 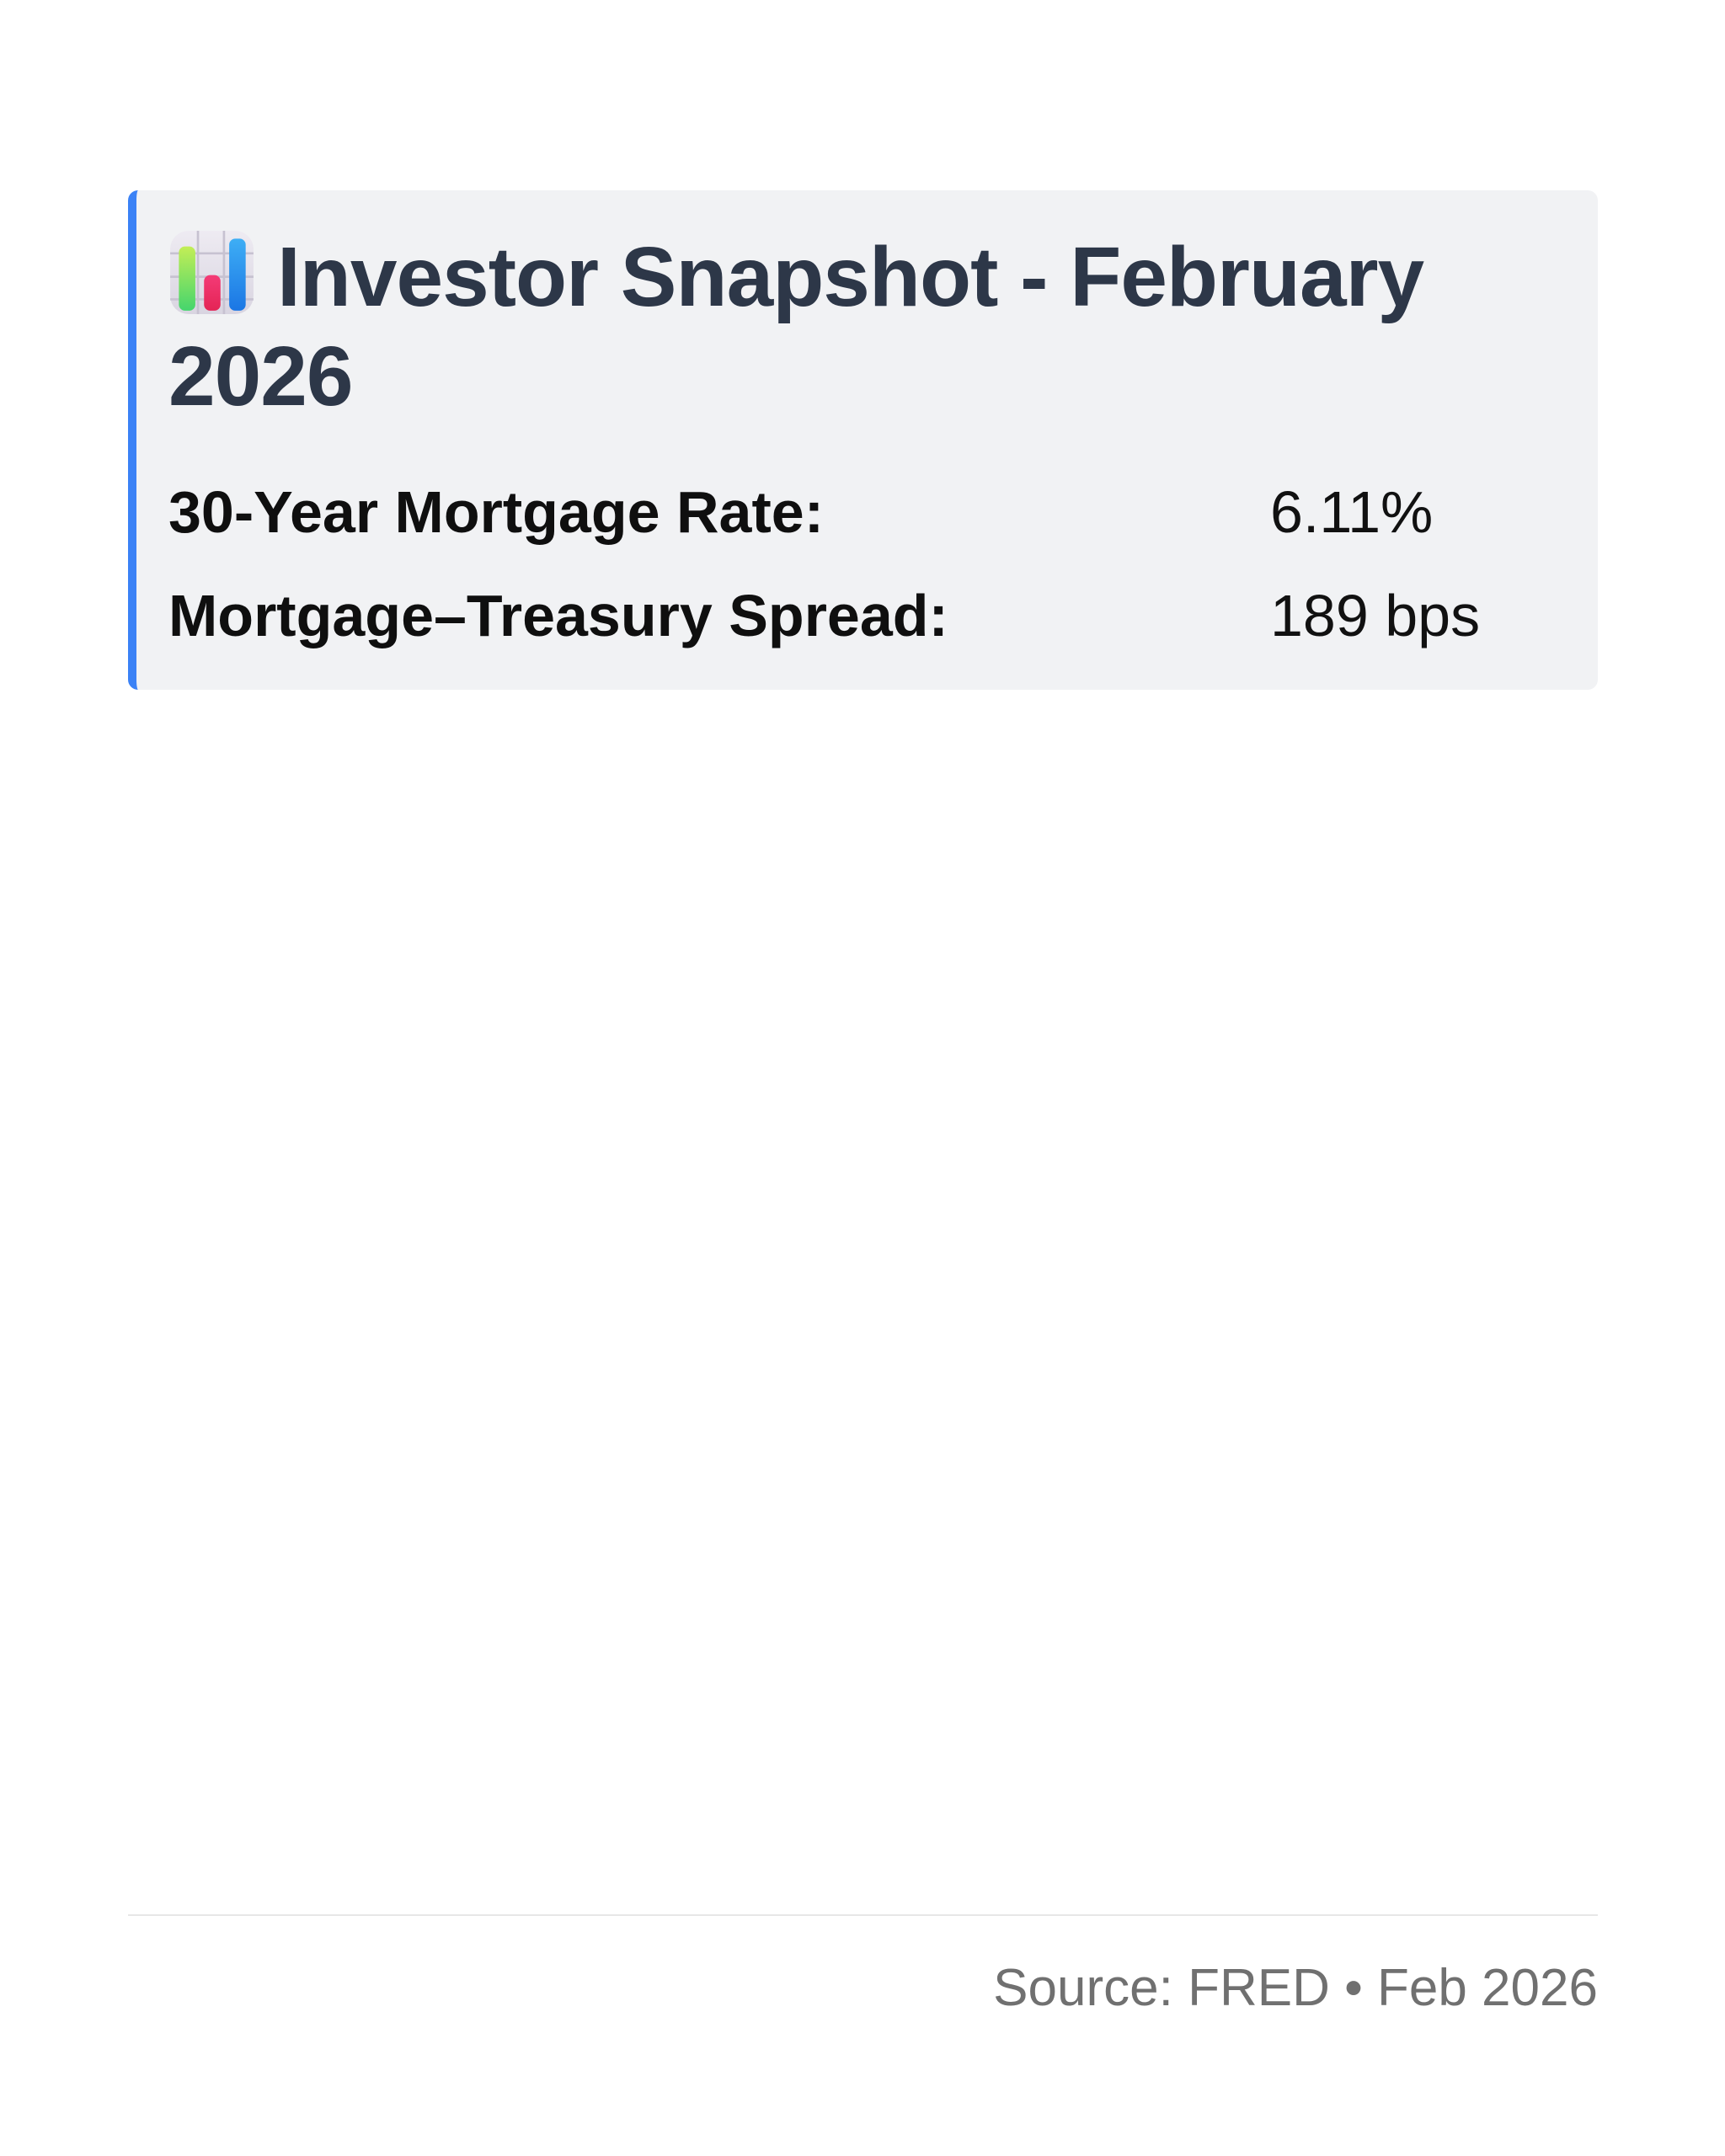 What do you see at coordinates (211, 272) in the screenshot?
I see `bar-chart-icon` at bounding box center [211, 272].